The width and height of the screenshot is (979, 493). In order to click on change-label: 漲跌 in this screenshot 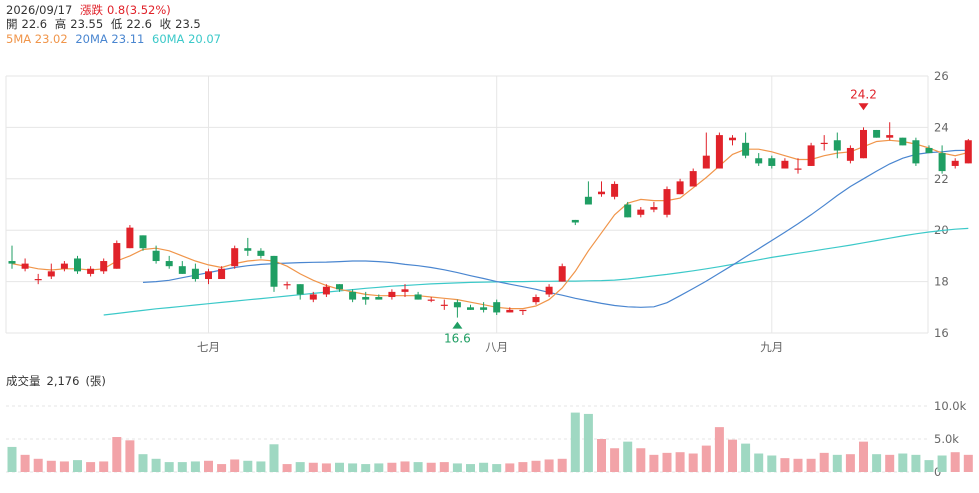, I will do `click(91, 10)`.